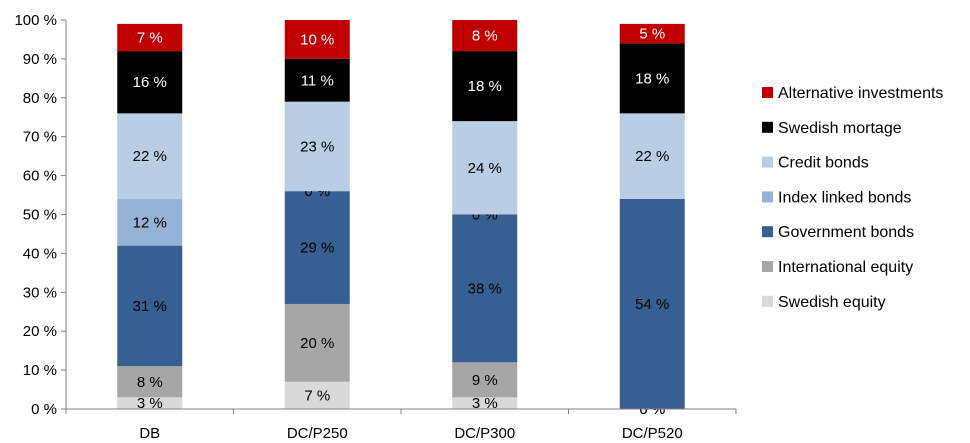 The height and width of the screenshot is (443, 970). I want to click on x-tick-label: DC/P300, so click(484, 433).